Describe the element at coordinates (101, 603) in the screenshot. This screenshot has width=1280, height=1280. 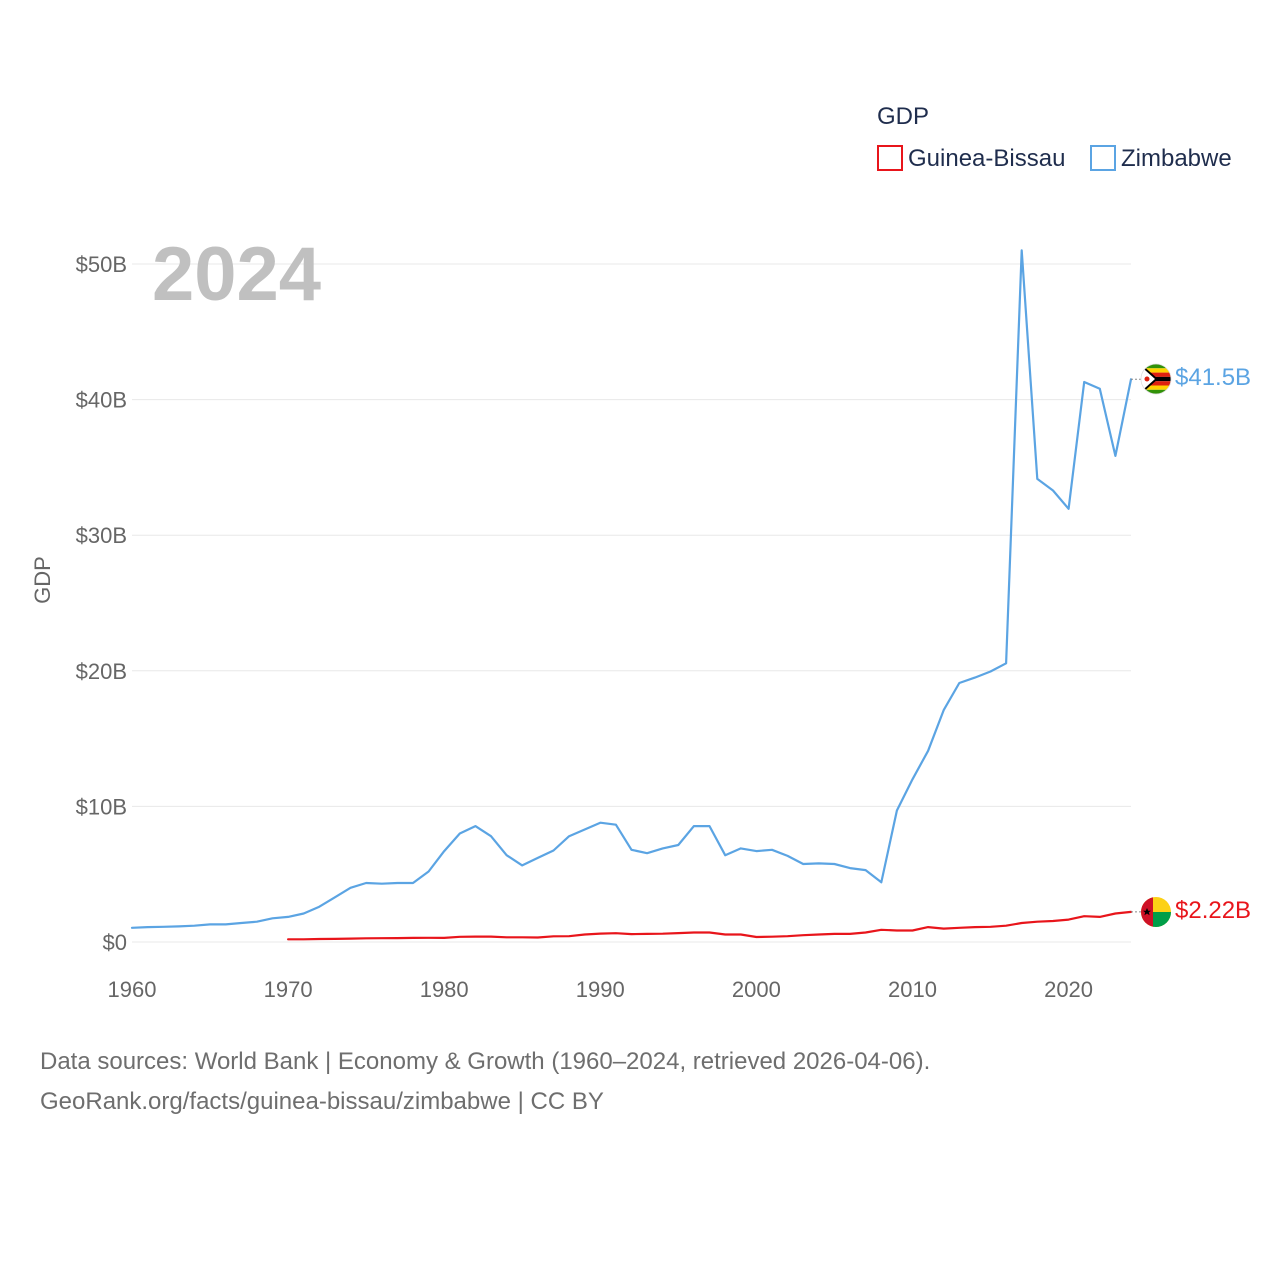
I see `y-axis-ticks: $0 $10B $20B $30B $40B $50B` at that location.